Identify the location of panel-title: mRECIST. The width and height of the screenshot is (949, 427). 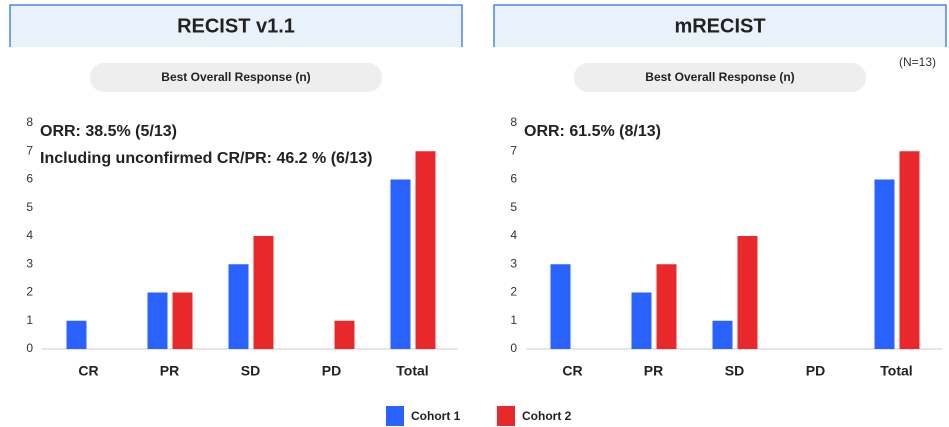
(719, 26).